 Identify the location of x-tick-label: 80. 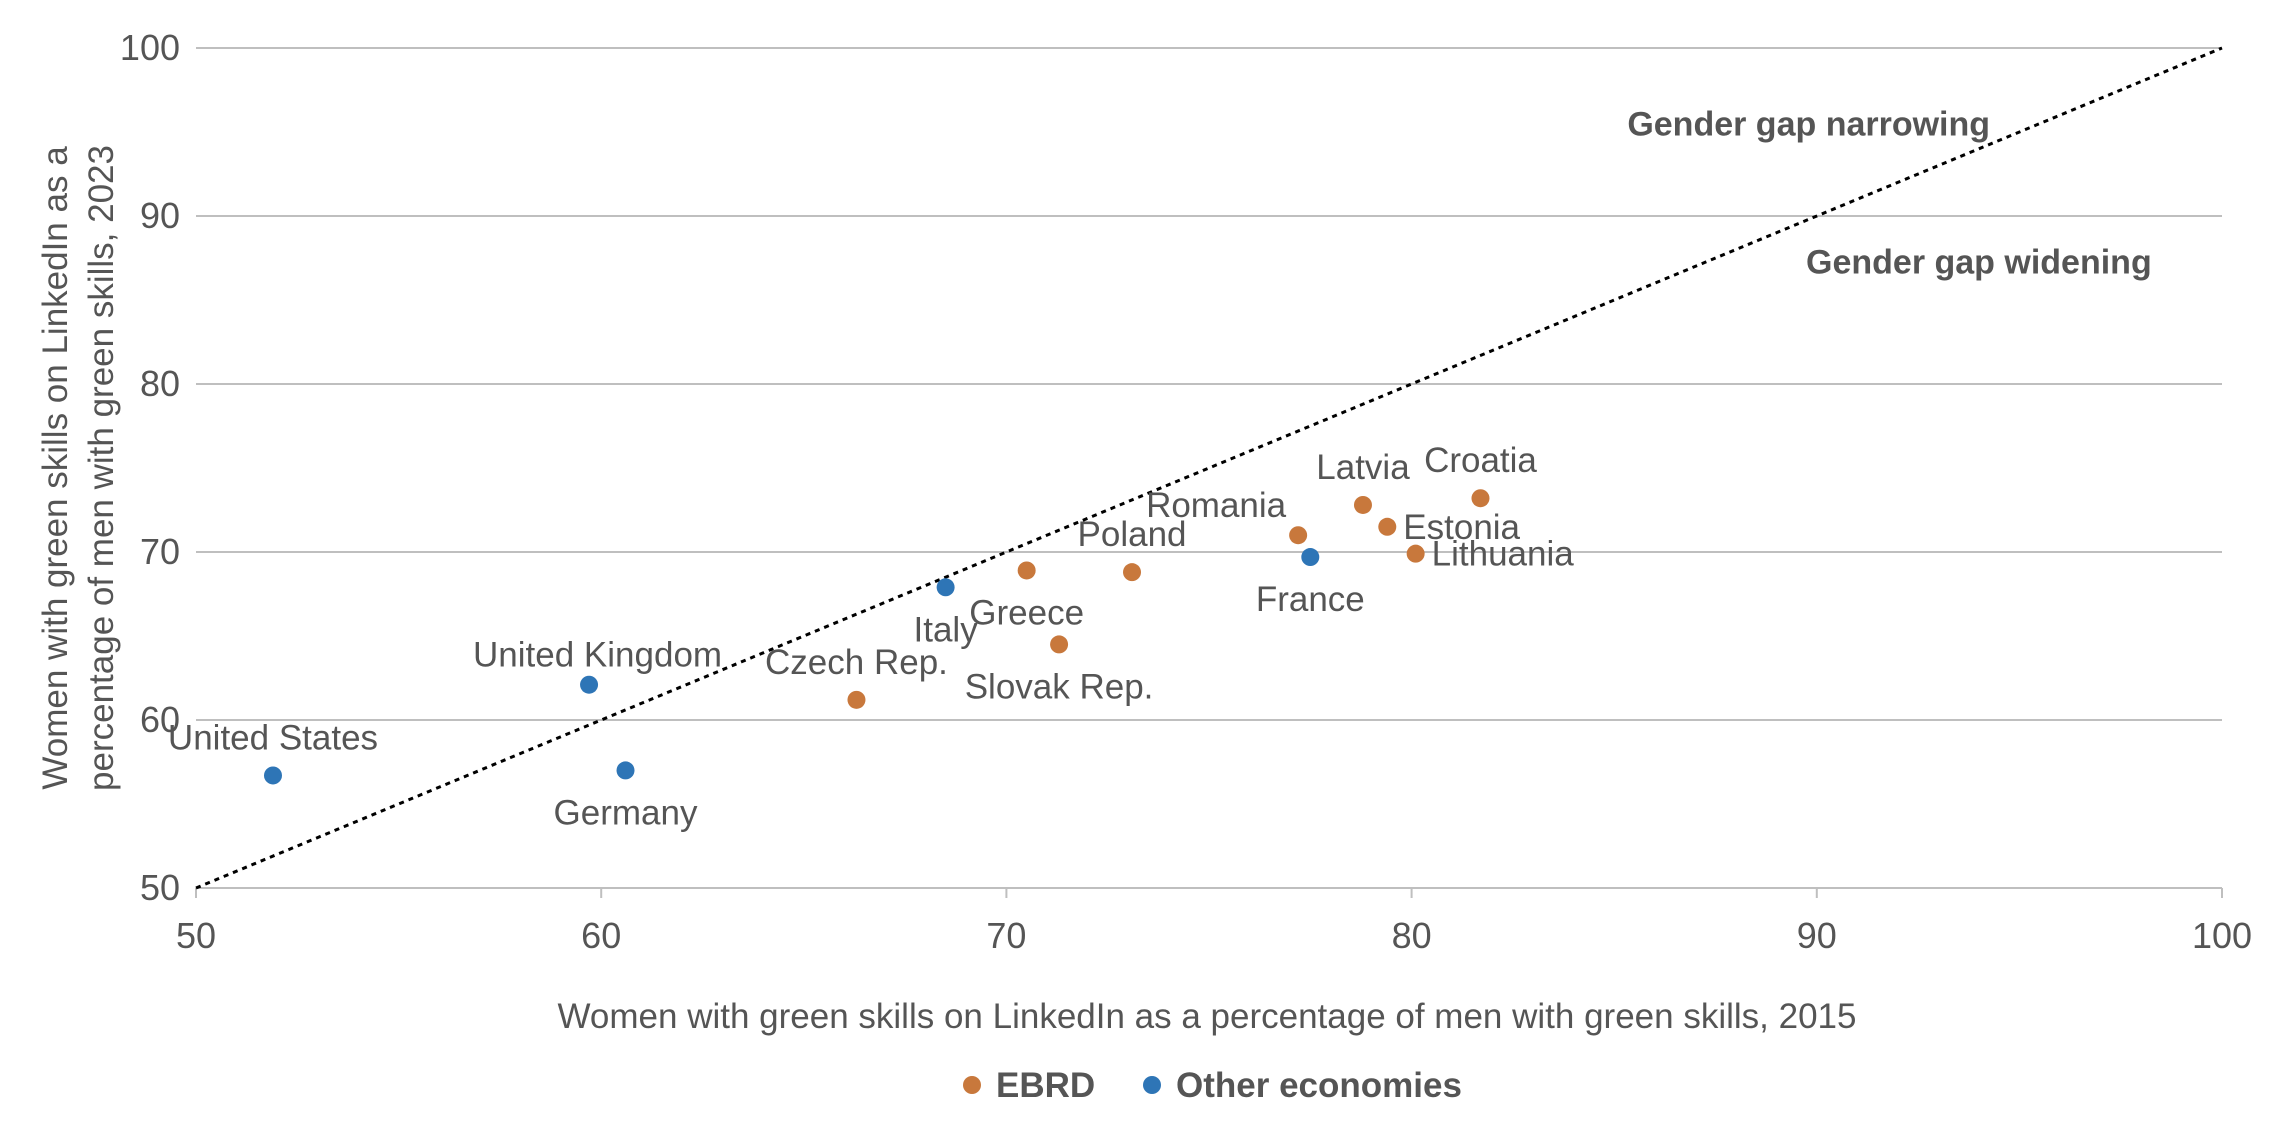
(1412, 935).